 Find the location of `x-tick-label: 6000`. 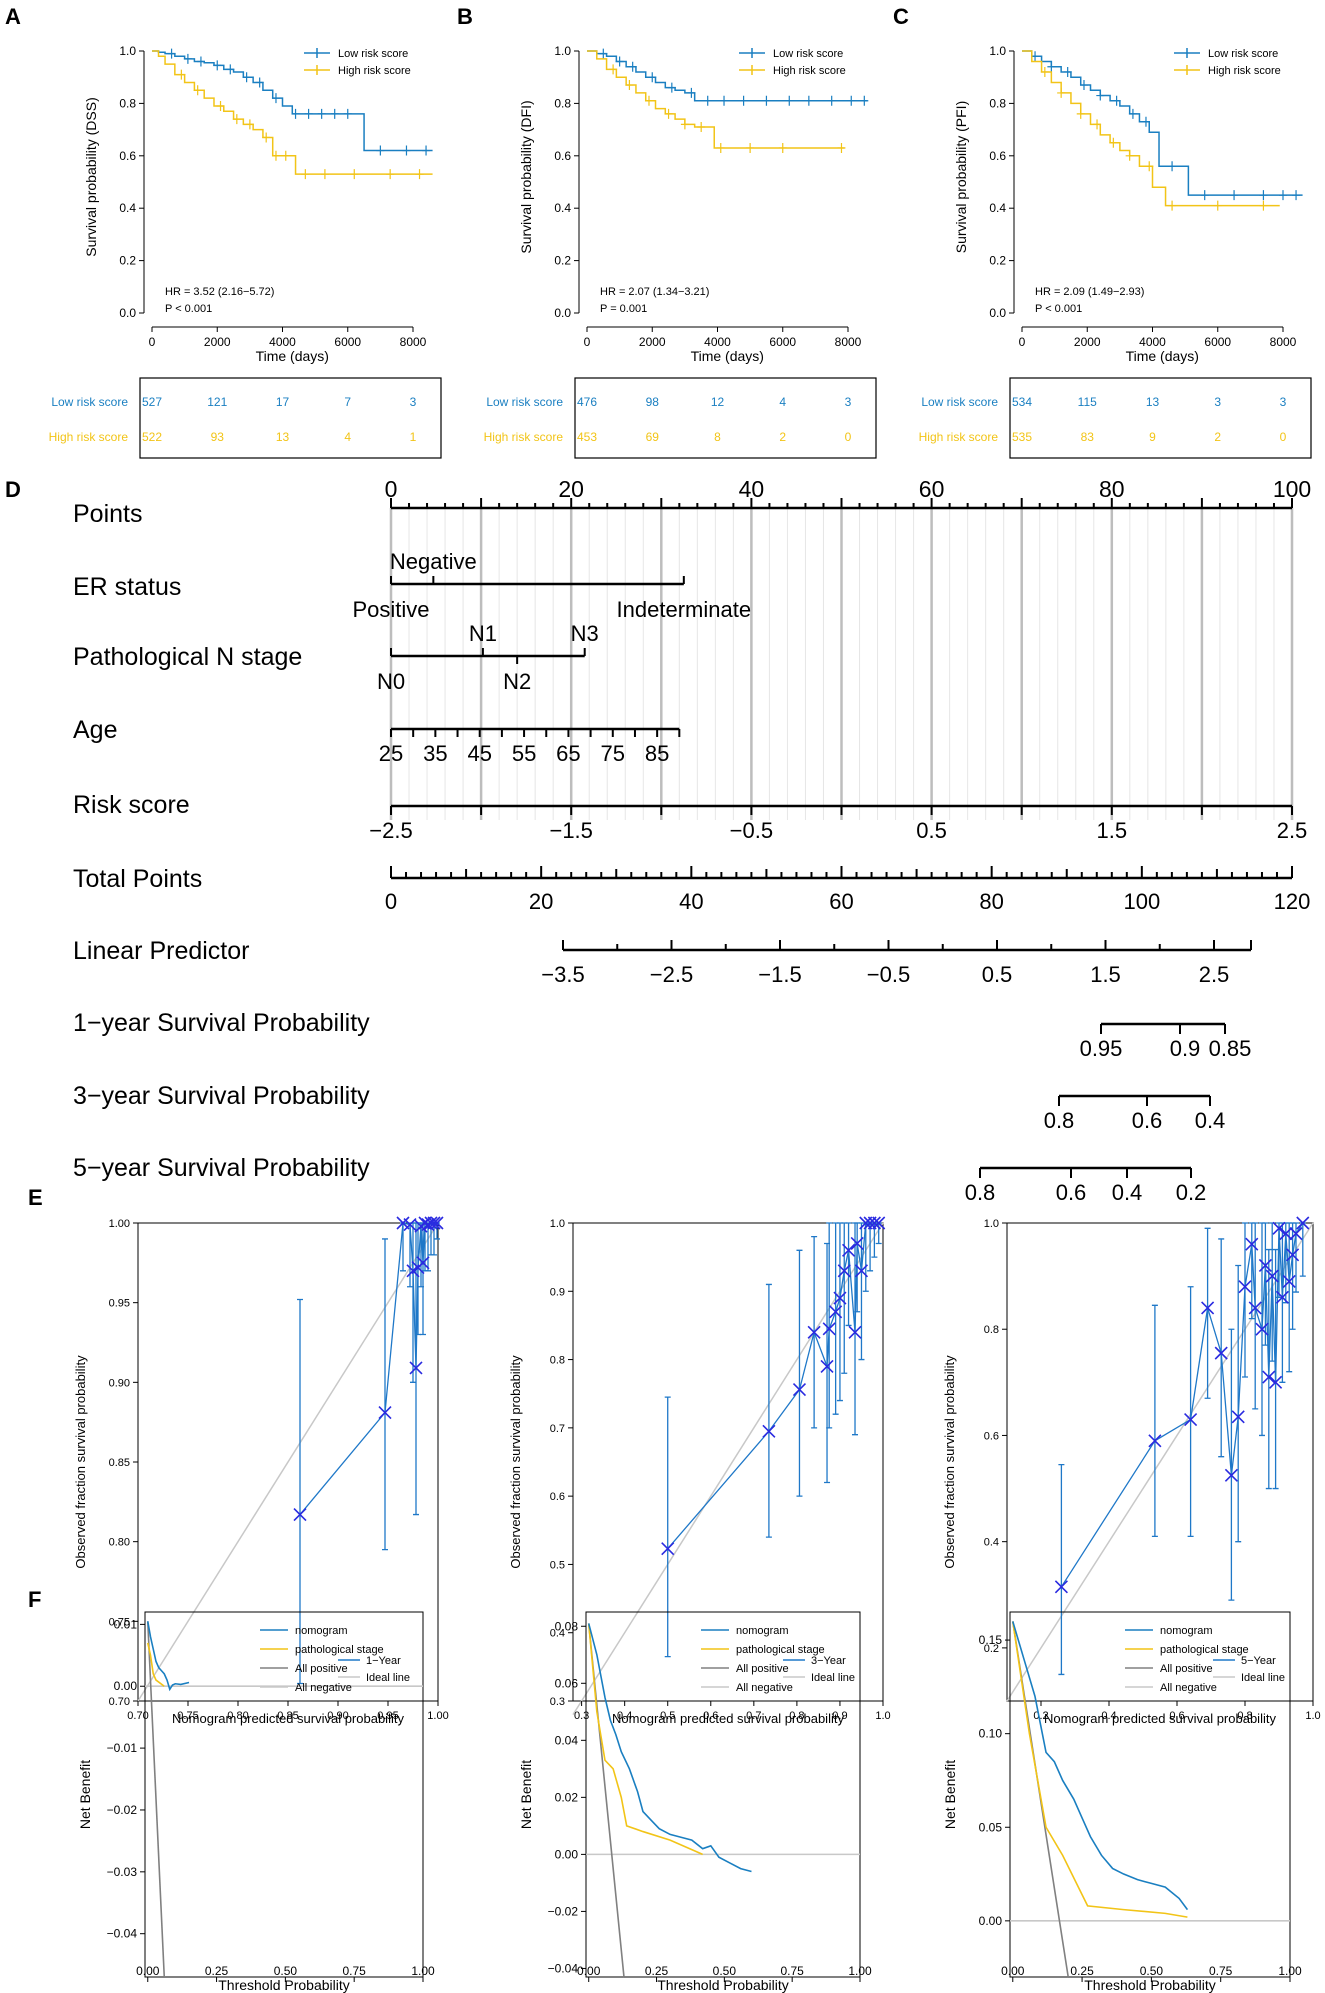

x-tick-label: 6000 is located at coordinates (782, 342).